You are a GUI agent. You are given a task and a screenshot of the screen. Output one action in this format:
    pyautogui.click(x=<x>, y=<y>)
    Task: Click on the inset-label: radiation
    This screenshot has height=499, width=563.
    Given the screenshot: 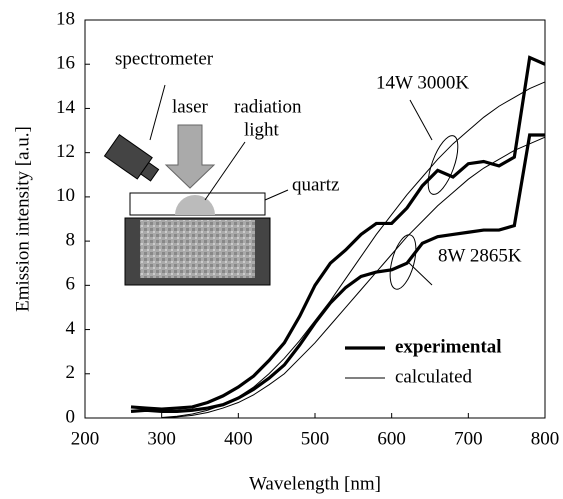 What is the action you would take?
    pyautogui.click(x=268, y=106)
    